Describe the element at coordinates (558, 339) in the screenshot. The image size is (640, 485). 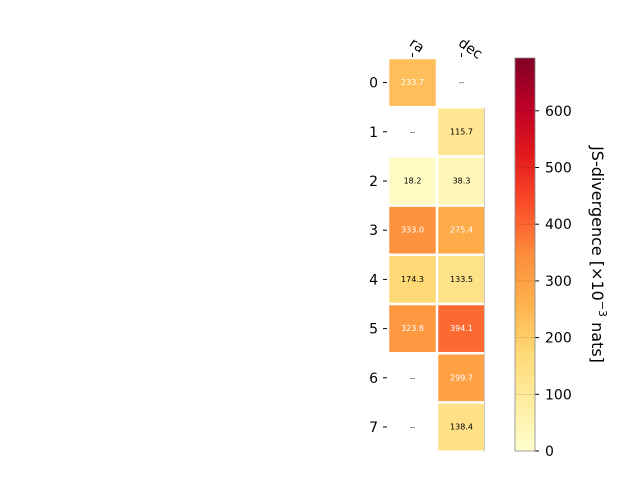
I see `colorbar-tick-label-200: 200` at that location.